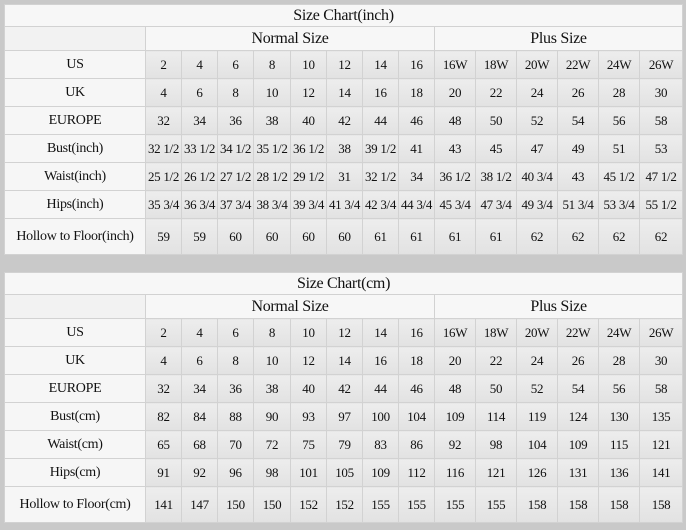 This screenshot has width=686, height=530. Describe the element at coordinates (163, 236) in the screenshot. I see `size-cell: 59` at that location.